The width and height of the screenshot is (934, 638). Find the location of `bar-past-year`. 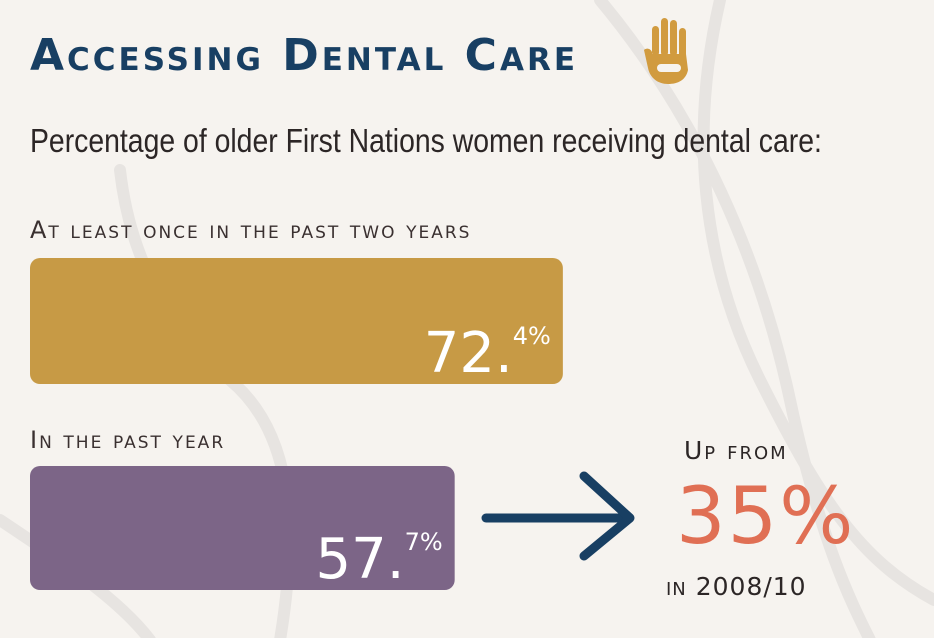

bar-past-year is located at coordinates (242, 528).